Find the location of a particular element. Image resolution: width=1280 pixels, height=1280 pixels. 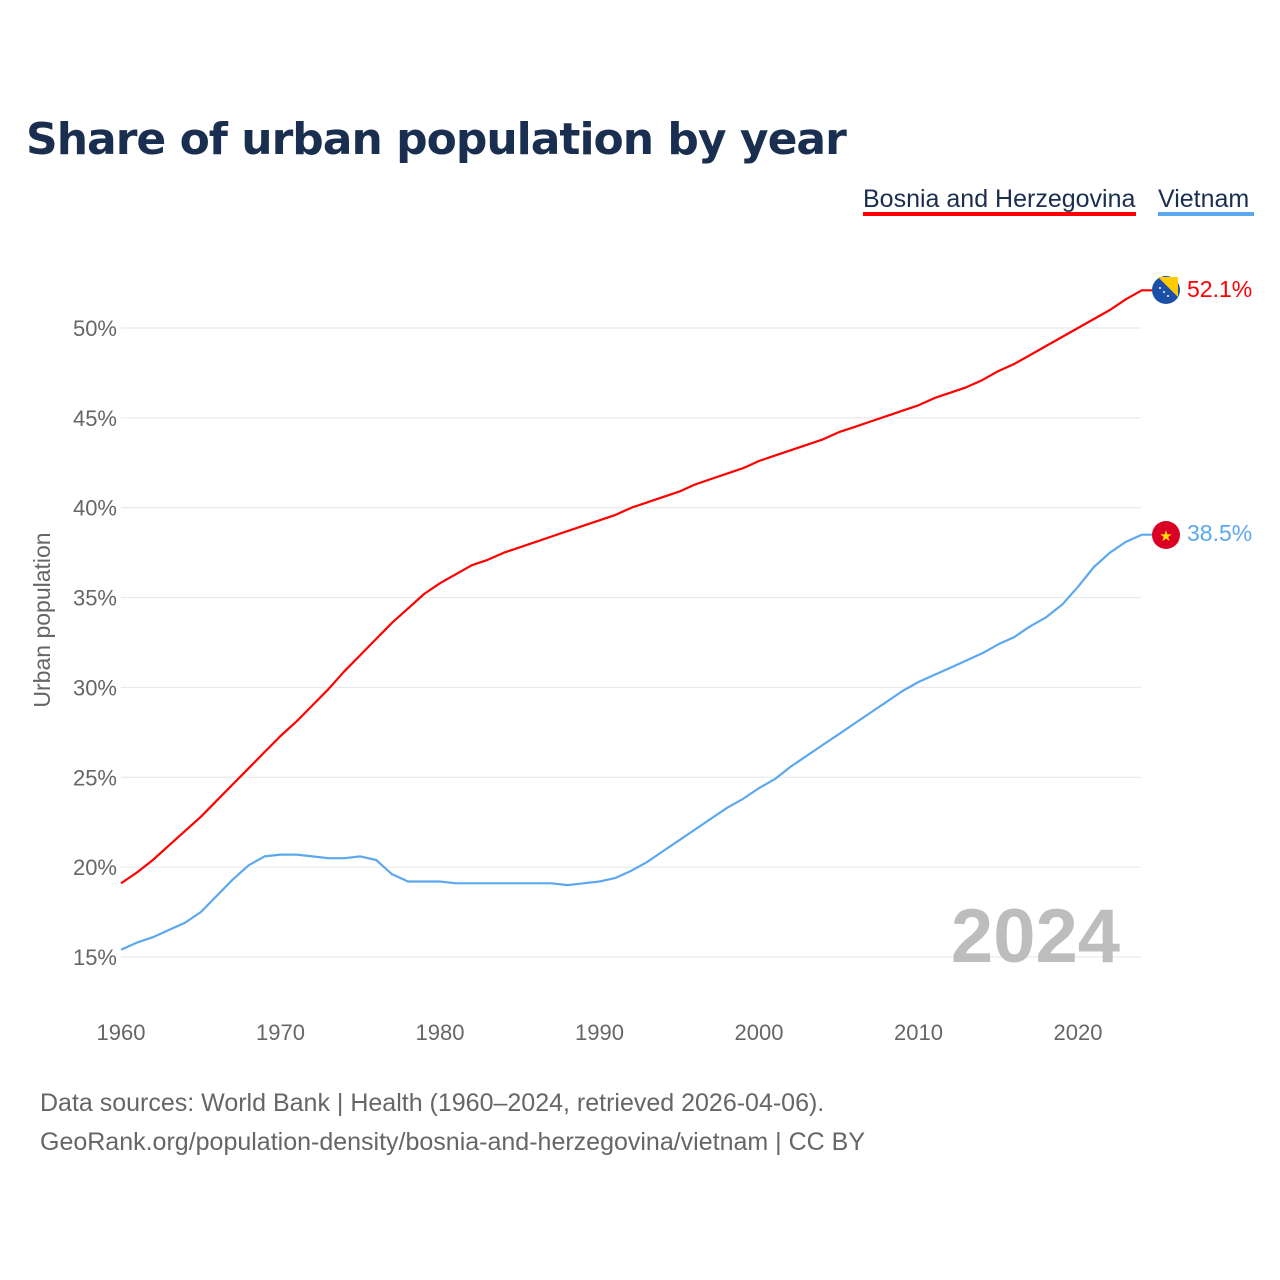

y-axis-ticks: 15% 20% 25% 30% 35% 40% 45% 50% is located at coordinates (95, 643).